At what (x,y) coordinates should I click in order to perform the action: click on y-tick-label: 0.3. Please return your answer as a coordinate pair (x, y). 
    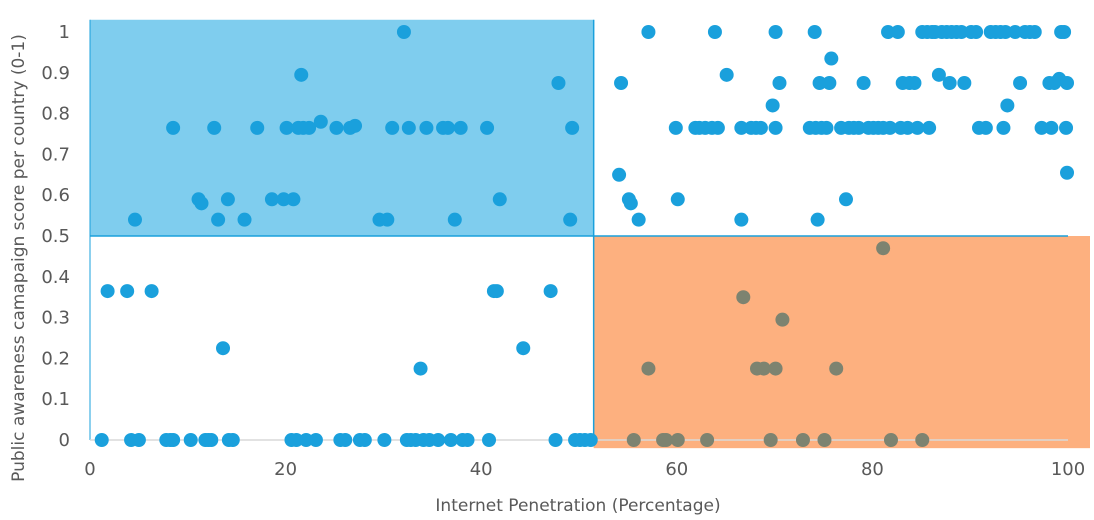
    Looking at the image, I should click on (55, 318).